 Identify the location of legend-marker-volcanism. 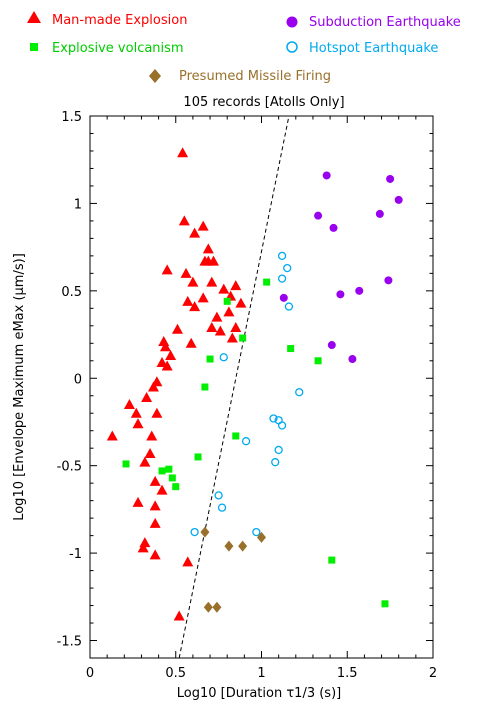
(34, 47).